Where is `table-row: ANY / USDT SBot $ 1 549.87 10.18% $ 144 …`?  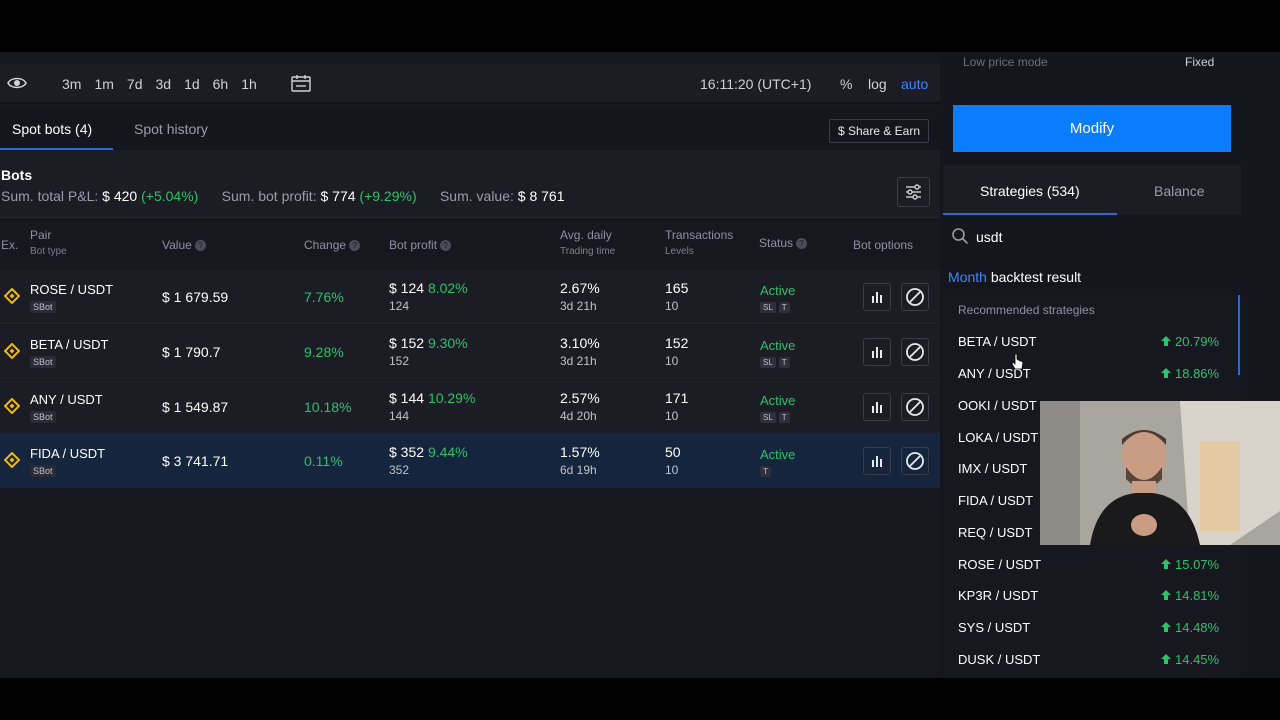 table-row: ANY / USDT SBot $ 1 549.87 10.18% $ 144 … is located at coordinates (470, 407).